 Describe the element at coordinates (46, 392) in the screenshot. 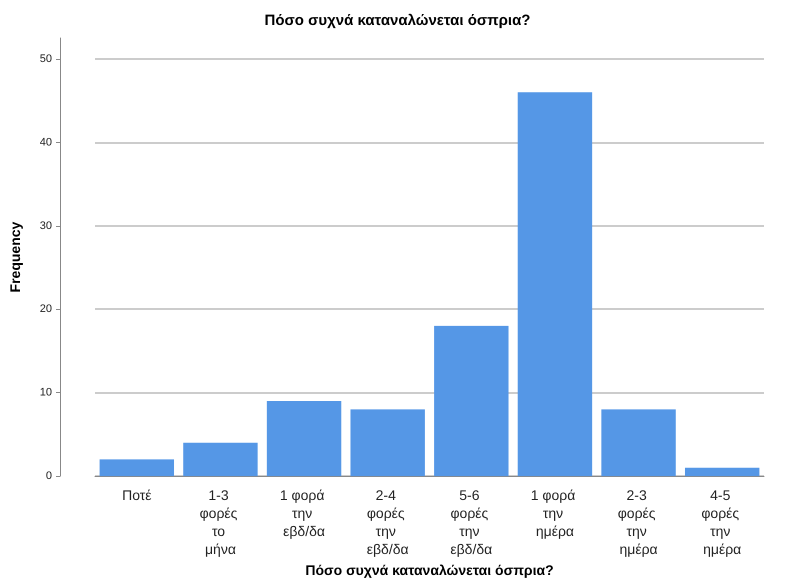

I see `y-tick-label: 10` at that location.